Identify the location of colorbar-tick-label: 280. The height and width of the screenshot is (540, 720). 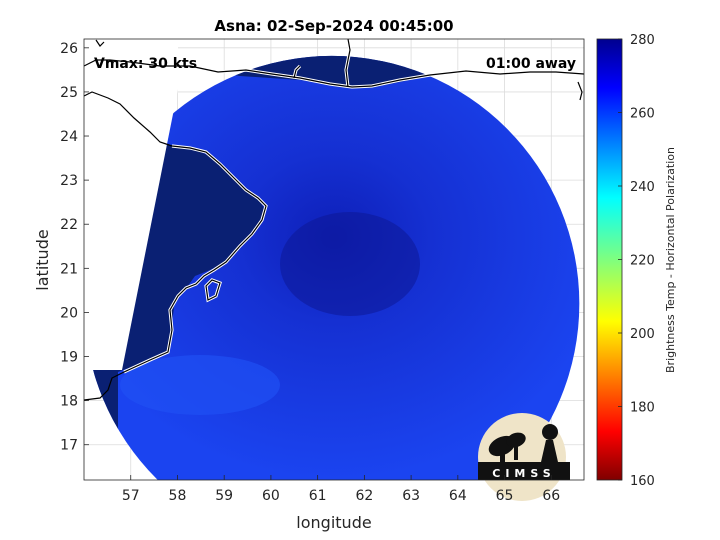
(642, 40).